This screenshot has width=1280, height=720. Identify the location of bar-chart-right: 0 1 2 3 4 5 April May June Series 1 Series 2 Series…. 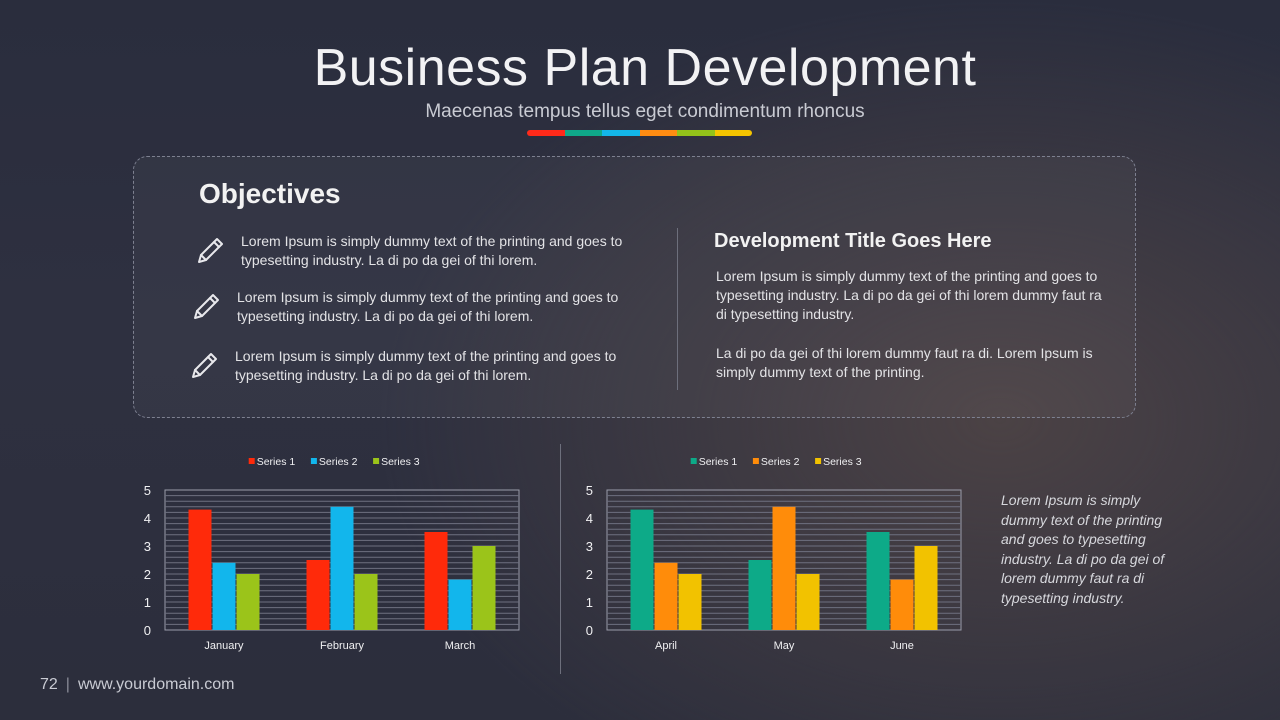
(774, 554).